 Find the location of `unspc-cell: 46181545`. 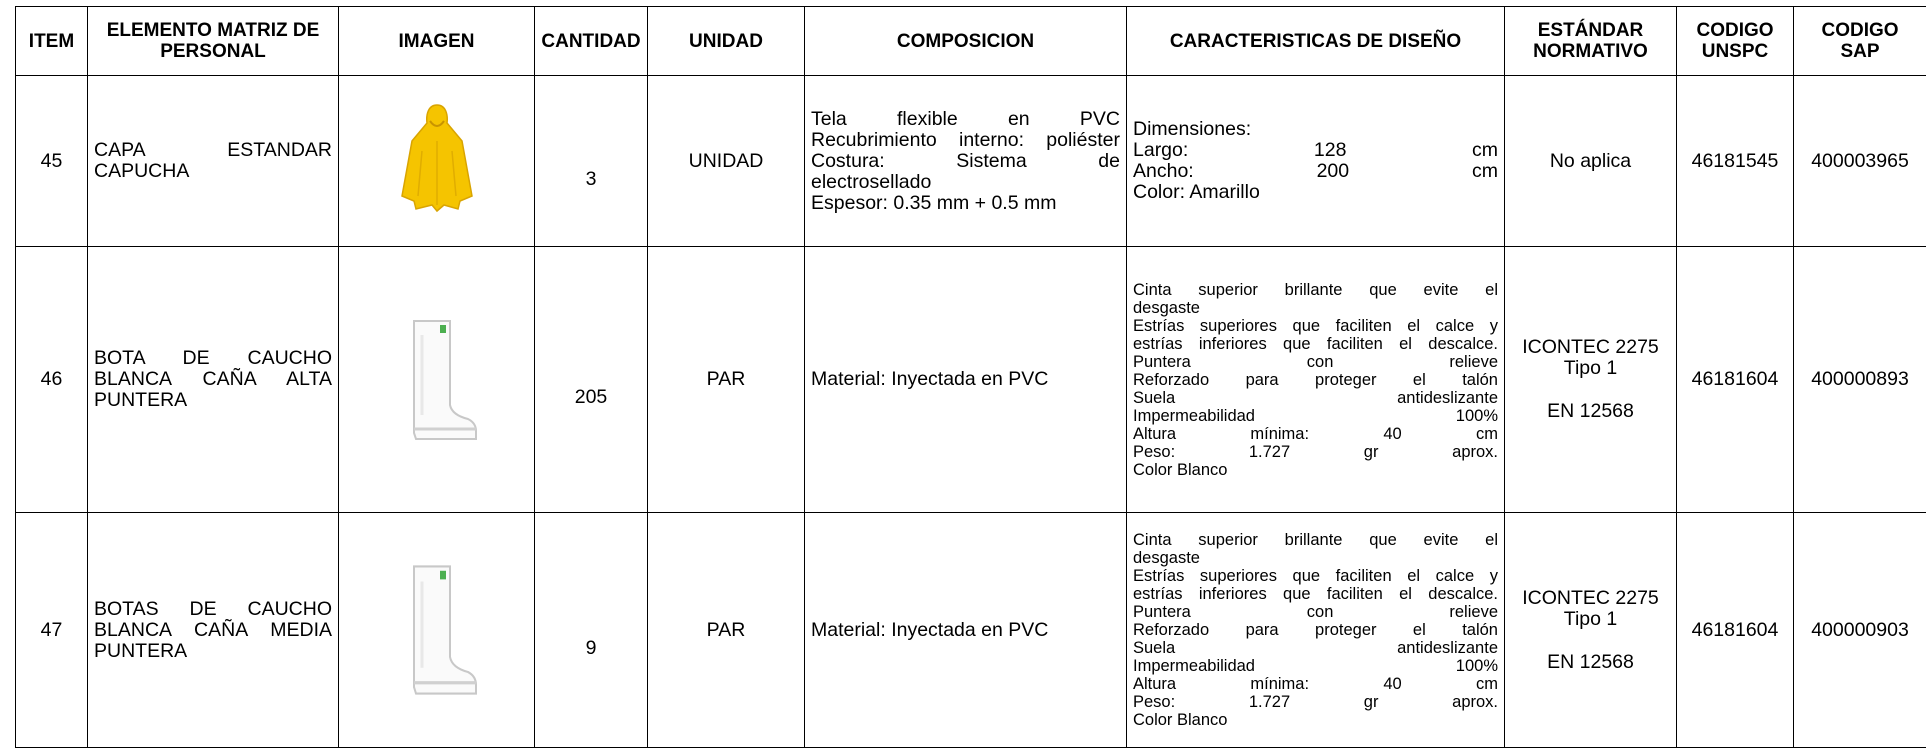

unspc-cell: 46181545 is located at coordinates (1735, 161).